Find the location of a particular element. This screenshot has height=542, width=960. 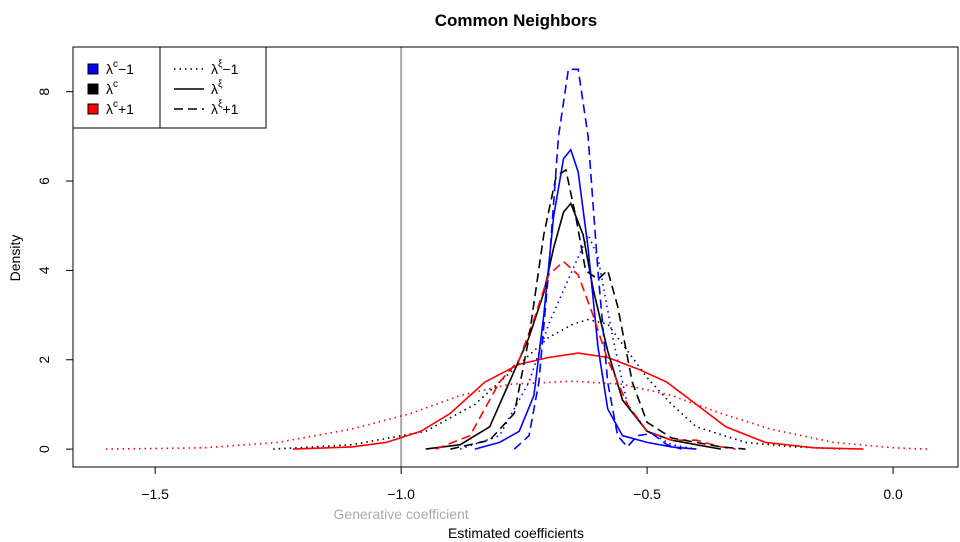

y-tick-label: 2 is located at coordinates (44, 360).